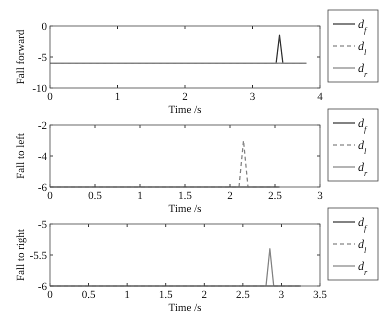 The height and width of the screenshot is (323, 387). What do you see at coordinates (21, 255) in the screenshot?
I see `y-axis-title: Fall to right` at bounding box center [21, 255].